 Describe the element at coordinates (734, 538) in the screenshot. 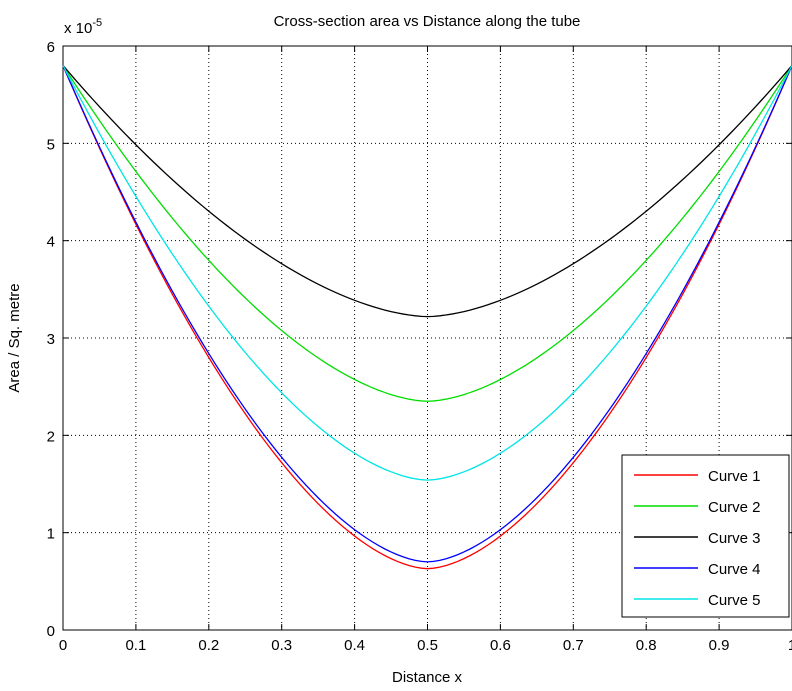

I see `legend-label-curve-3: Curve 3` at that location.